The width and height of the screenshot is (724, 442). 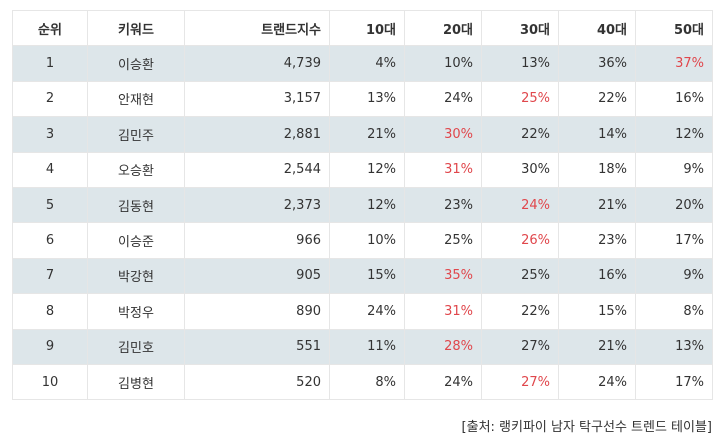 I want to click on cell-rank: 8, so click(x=50, y=311).